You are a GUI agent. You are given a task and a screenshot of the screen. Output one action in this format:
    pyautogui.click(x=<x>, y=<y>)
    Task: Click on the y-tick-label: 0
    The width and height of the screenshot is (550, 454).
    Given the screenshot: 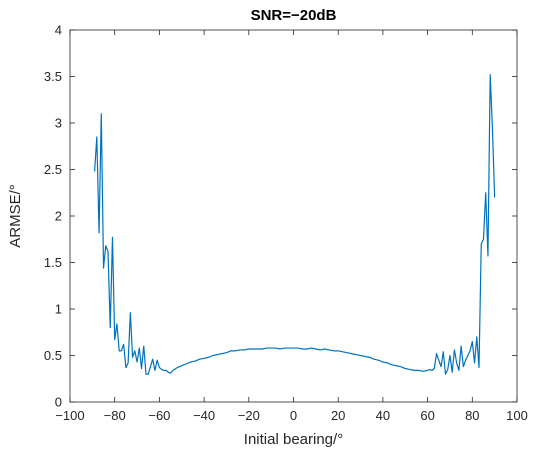 What is the action you would take?
    pyautogui.click(x=58, y=402)
    